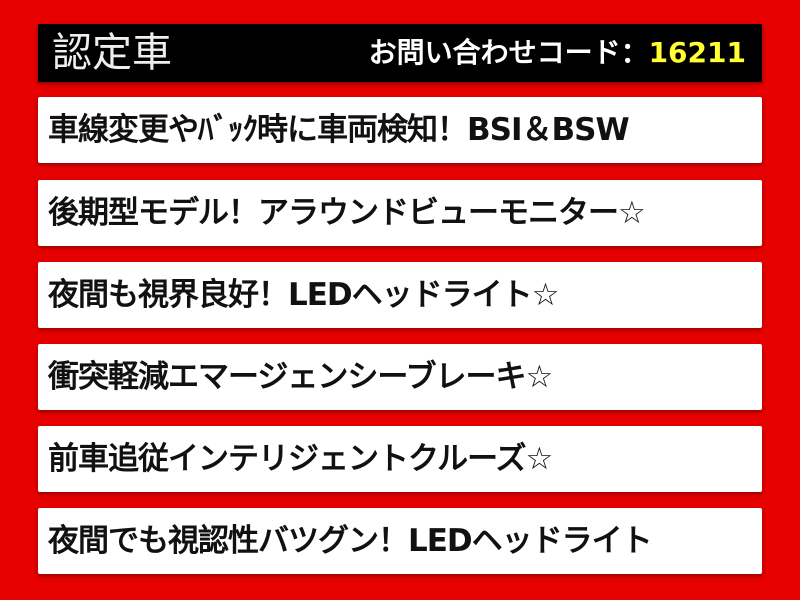  I want to click on feature-text: 夜間でも視認性バツグン！LEDヘッドライト, so click(350, 541).